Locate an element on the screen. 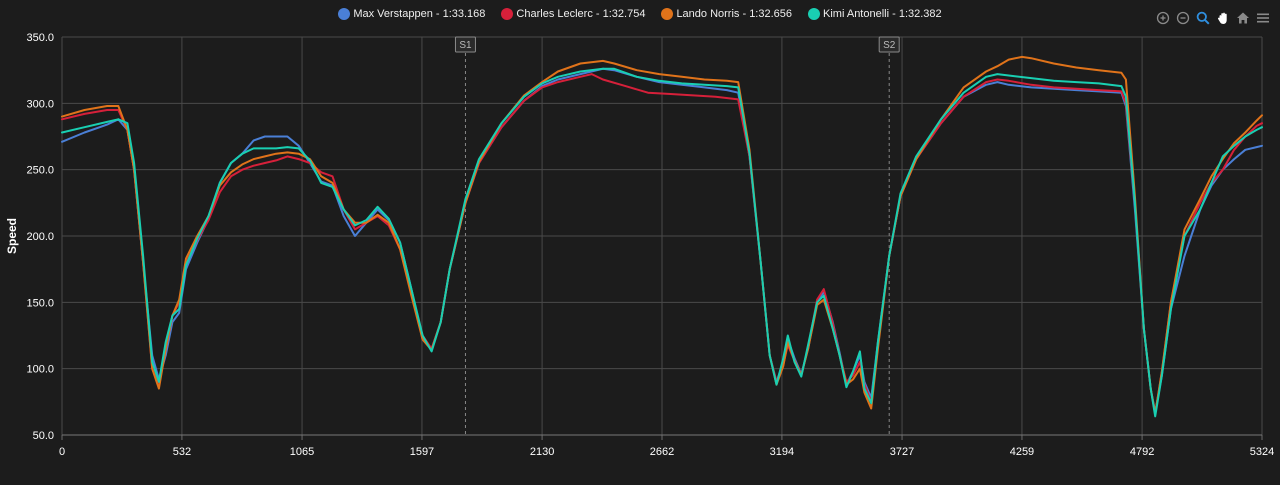 This screenshot has height=485, width=1280. x-tick-label: 2662 is located at coordinates (662, 452).